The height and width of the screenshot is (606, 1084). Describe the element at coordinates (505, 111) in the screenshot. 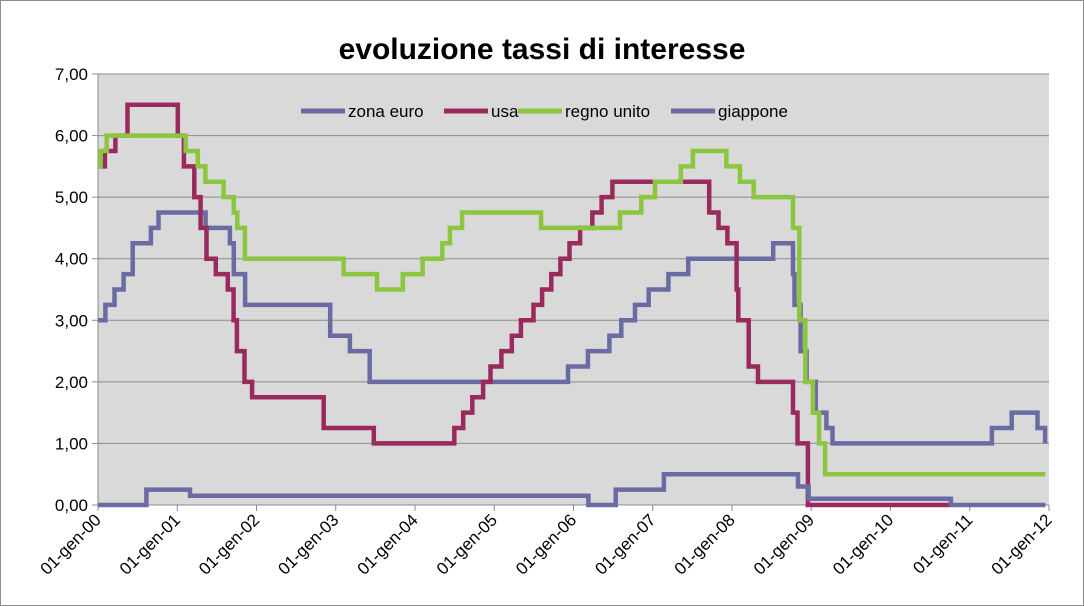

I see `legend-label: usa` at that location.